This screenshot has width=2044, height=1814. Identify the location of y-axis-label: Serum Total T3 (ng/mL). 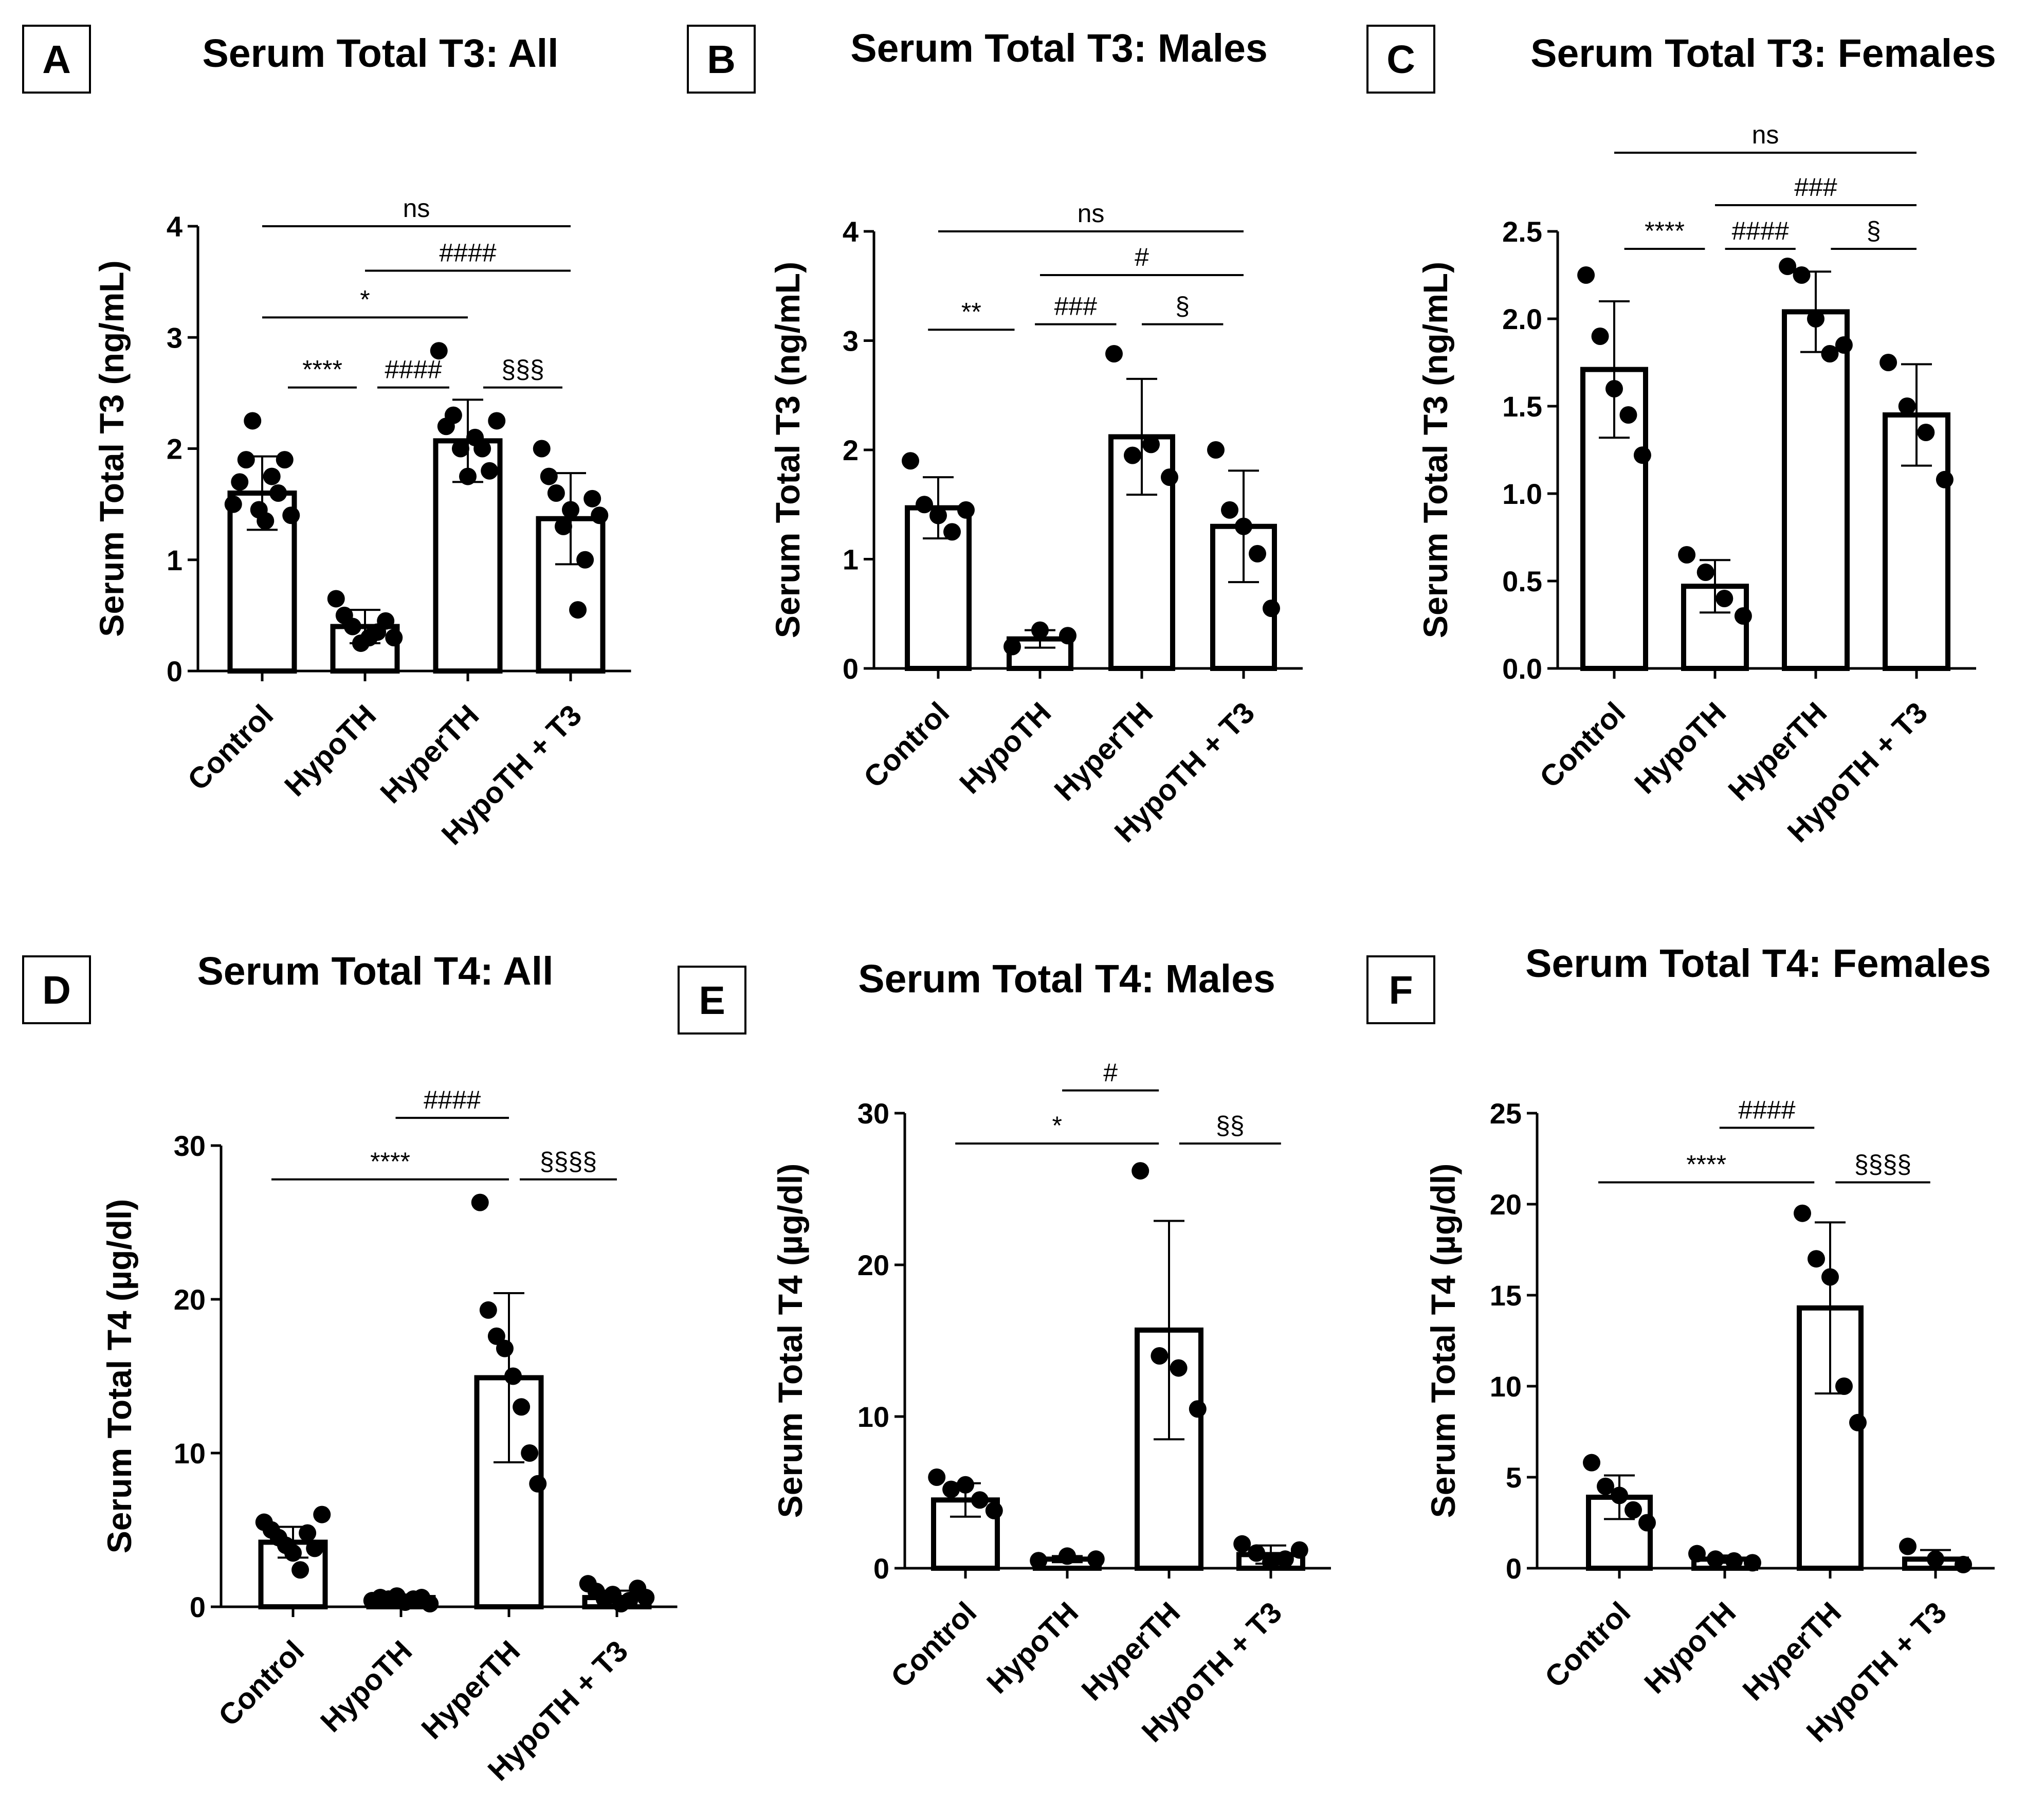
(1435, 450).